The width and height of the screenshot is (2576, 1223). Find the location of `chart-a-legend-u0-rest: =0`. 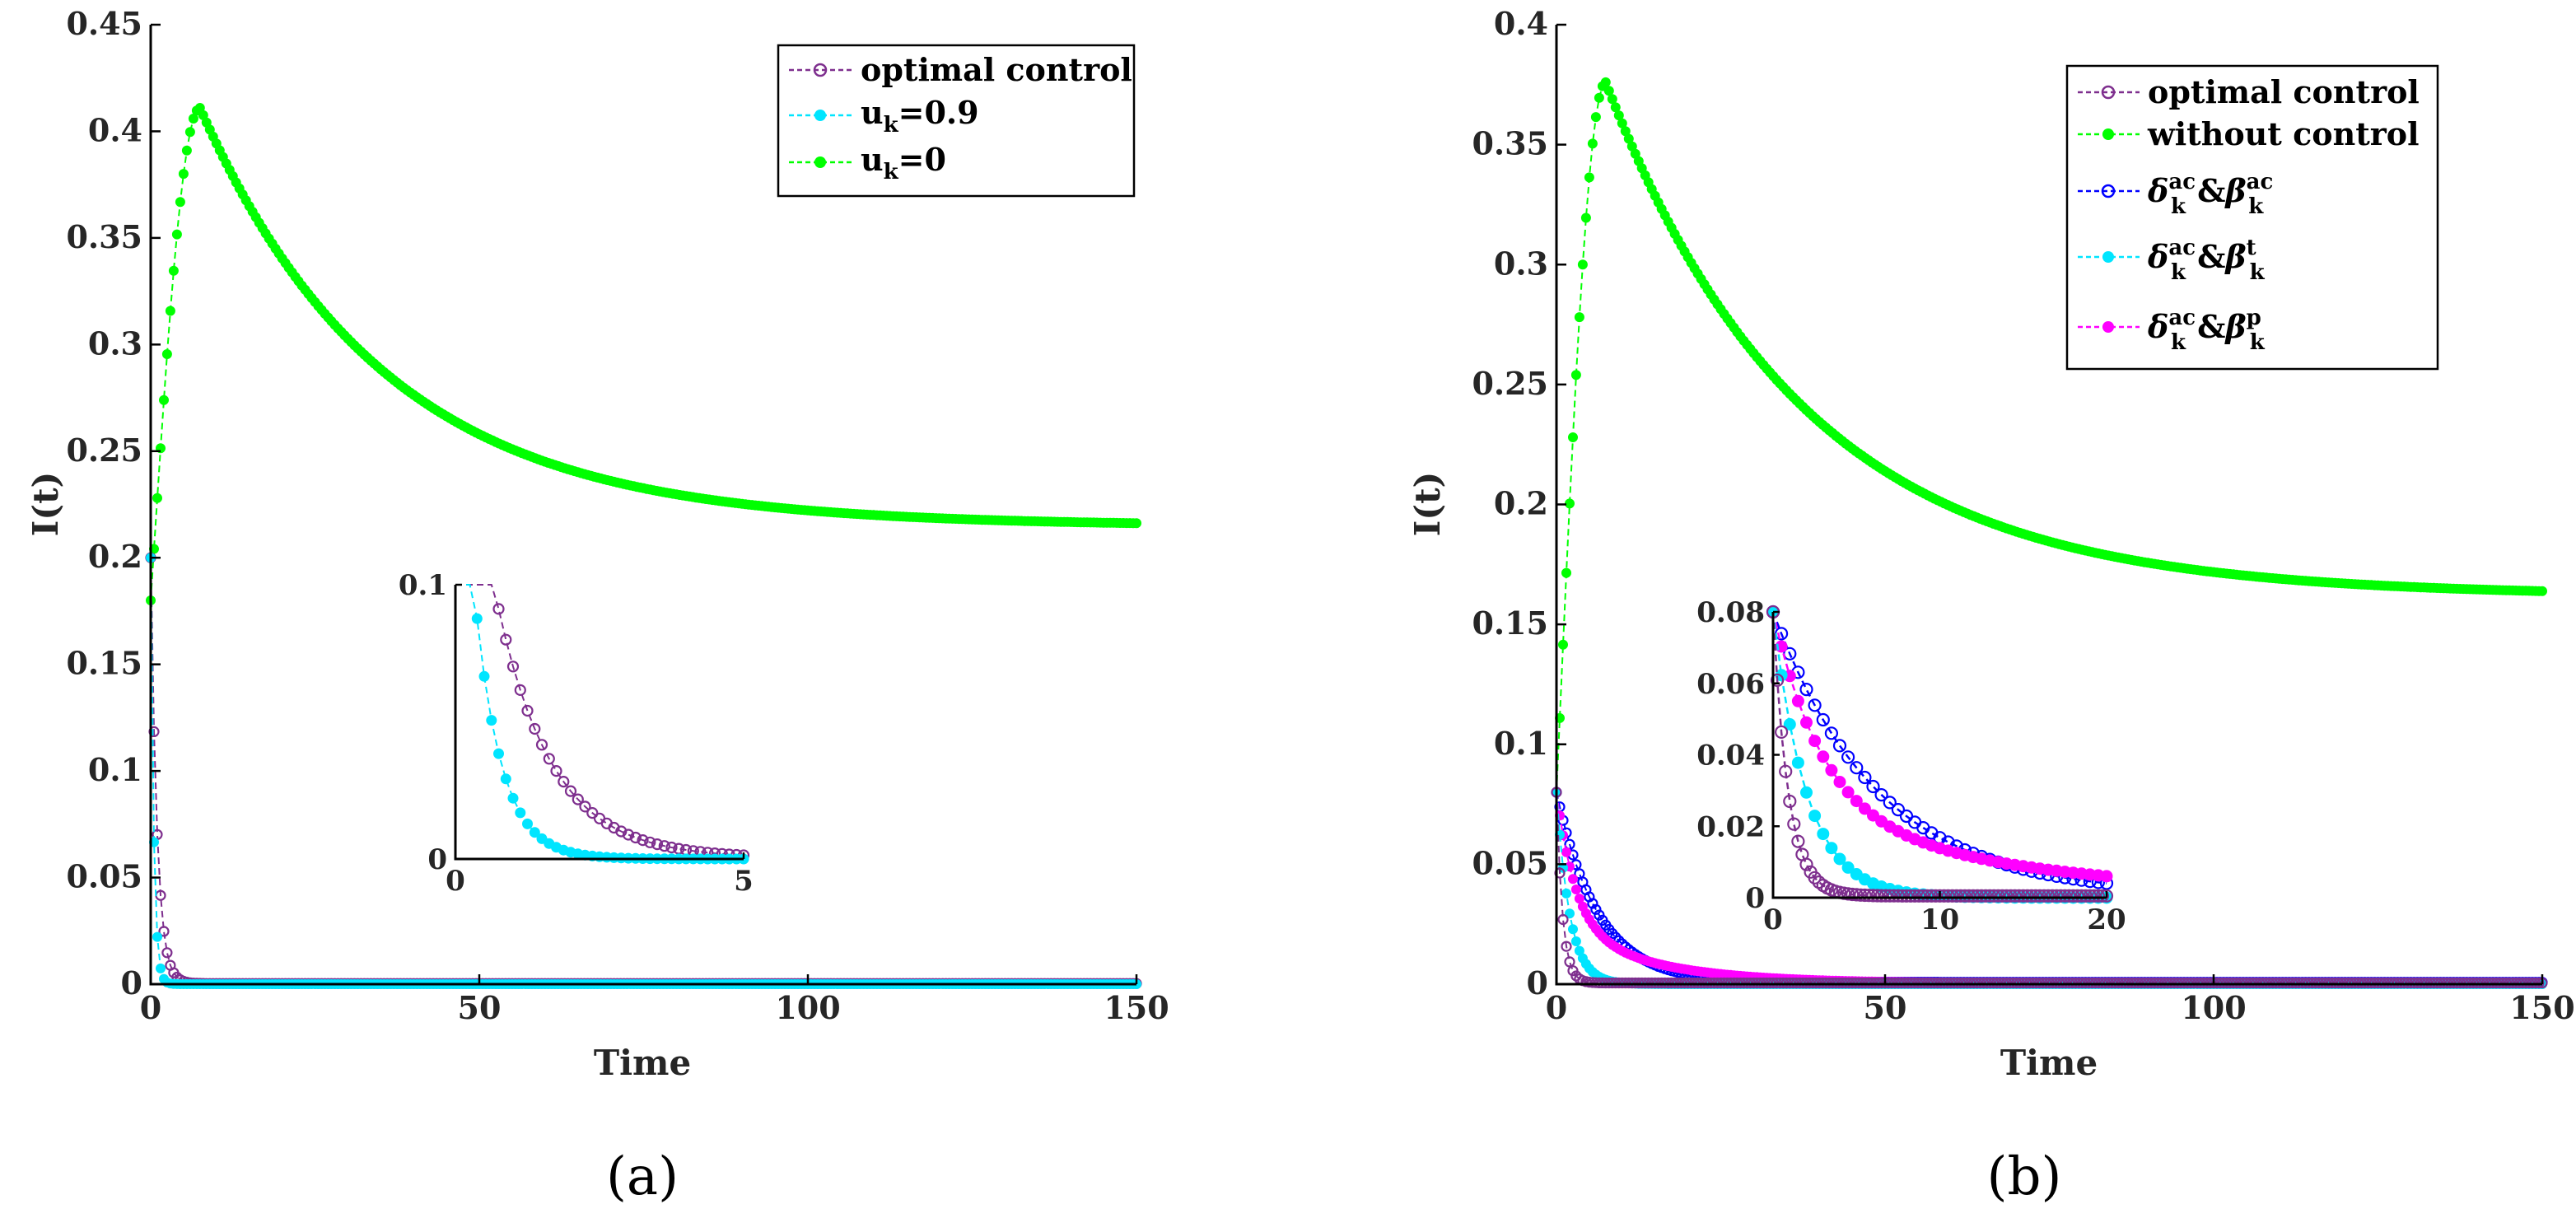

chart-a-legend-u0-rest: =0 is located at coordinates (922, 159).